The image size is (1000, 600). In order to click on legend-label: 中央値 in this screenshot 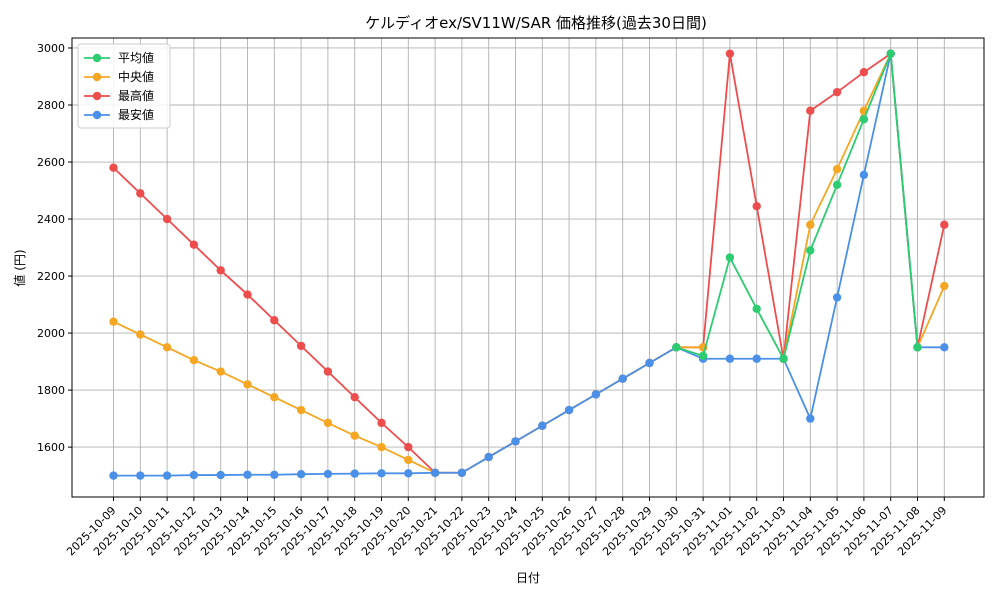, I will do `click(136, 76)`.